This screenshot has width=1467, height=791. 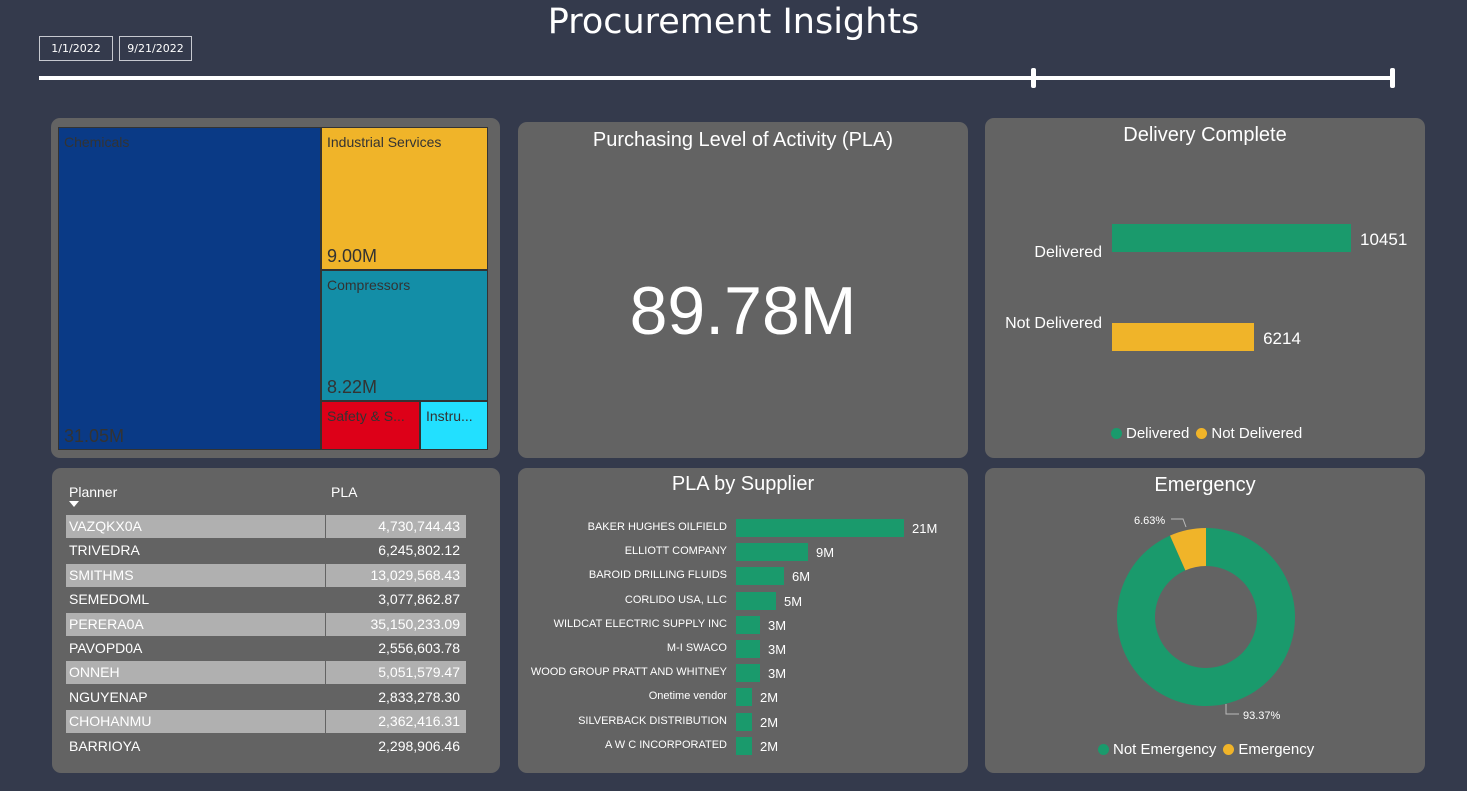 What do you see at coordinates (195, 624) in the screenshot?
I see `planner-cell: PERERA0A` at bounding box center [195, 624].